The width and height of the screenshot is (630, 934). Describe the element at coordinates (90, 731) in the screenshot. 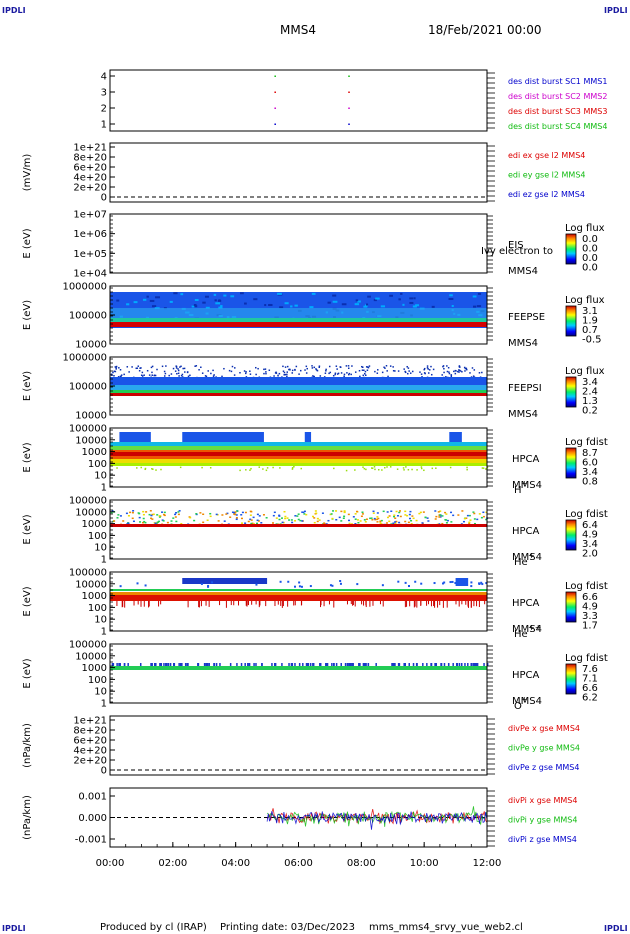

I see `y-tick-label: 8e+20` at that location.